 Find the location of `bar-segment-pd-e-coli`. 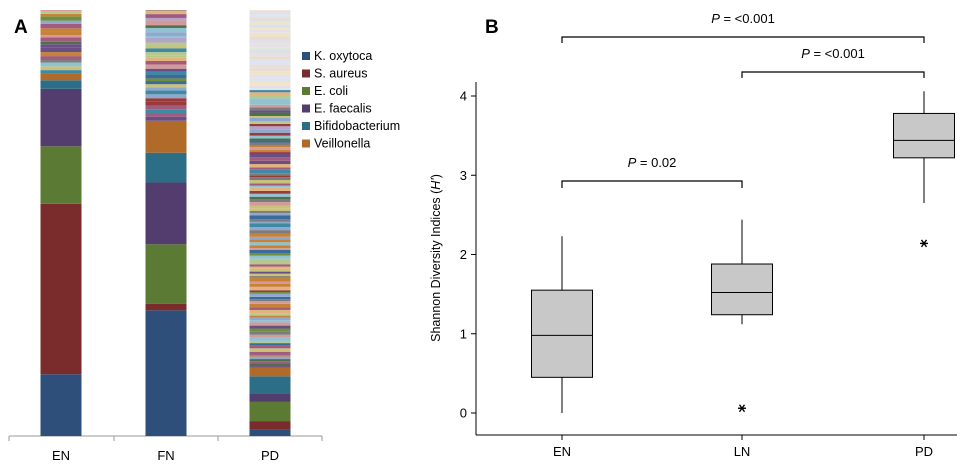

bar-segment-pd-e-coli is located at coordinates (270, 411).